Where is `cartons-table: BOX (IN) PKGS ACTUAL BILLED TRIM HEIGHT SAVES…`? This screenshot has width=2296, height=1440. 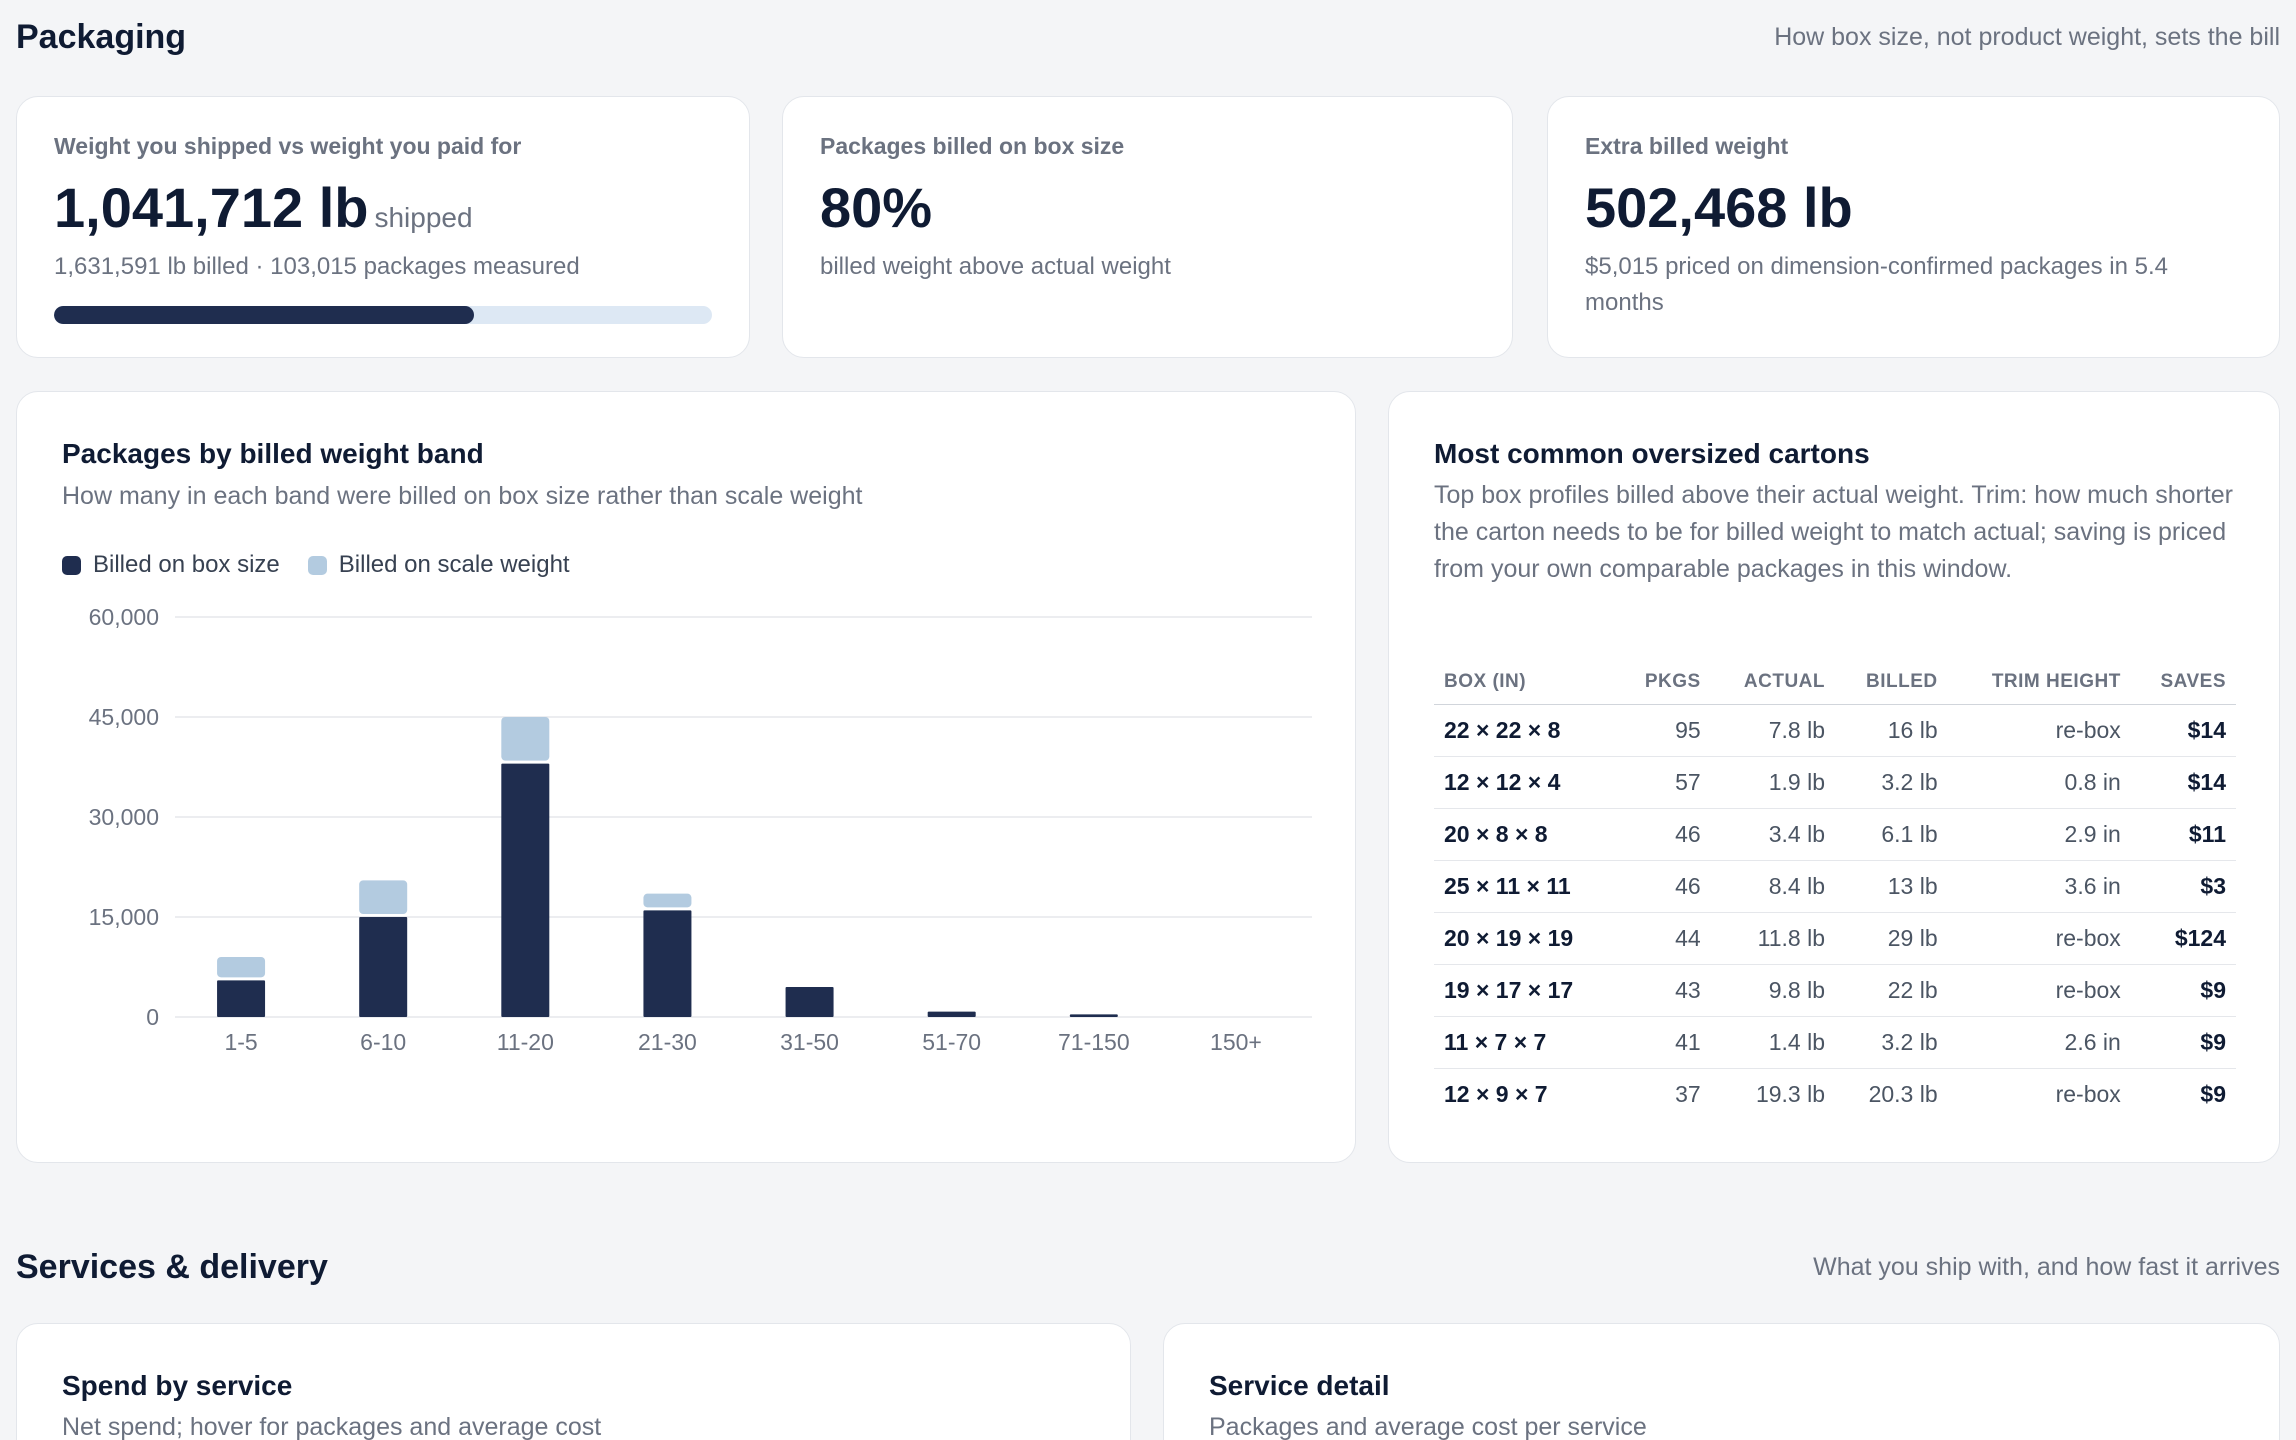
cartons-table: BOX (IN) PKGS ACTUAL BILLED TRIM HEIGHT SAVES… is located at coordinates (1835, 890).